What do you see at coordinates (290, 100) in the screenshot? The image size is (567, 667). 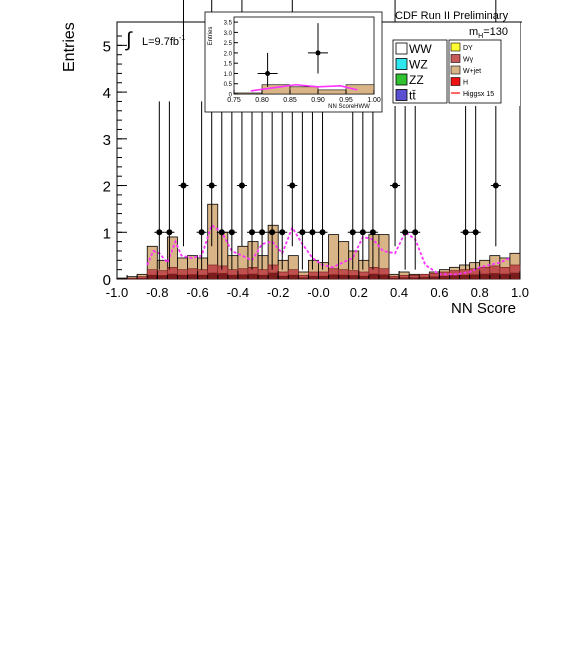 I see `inset-x-tick-label: 0.85` at bounding box center [290, 100].